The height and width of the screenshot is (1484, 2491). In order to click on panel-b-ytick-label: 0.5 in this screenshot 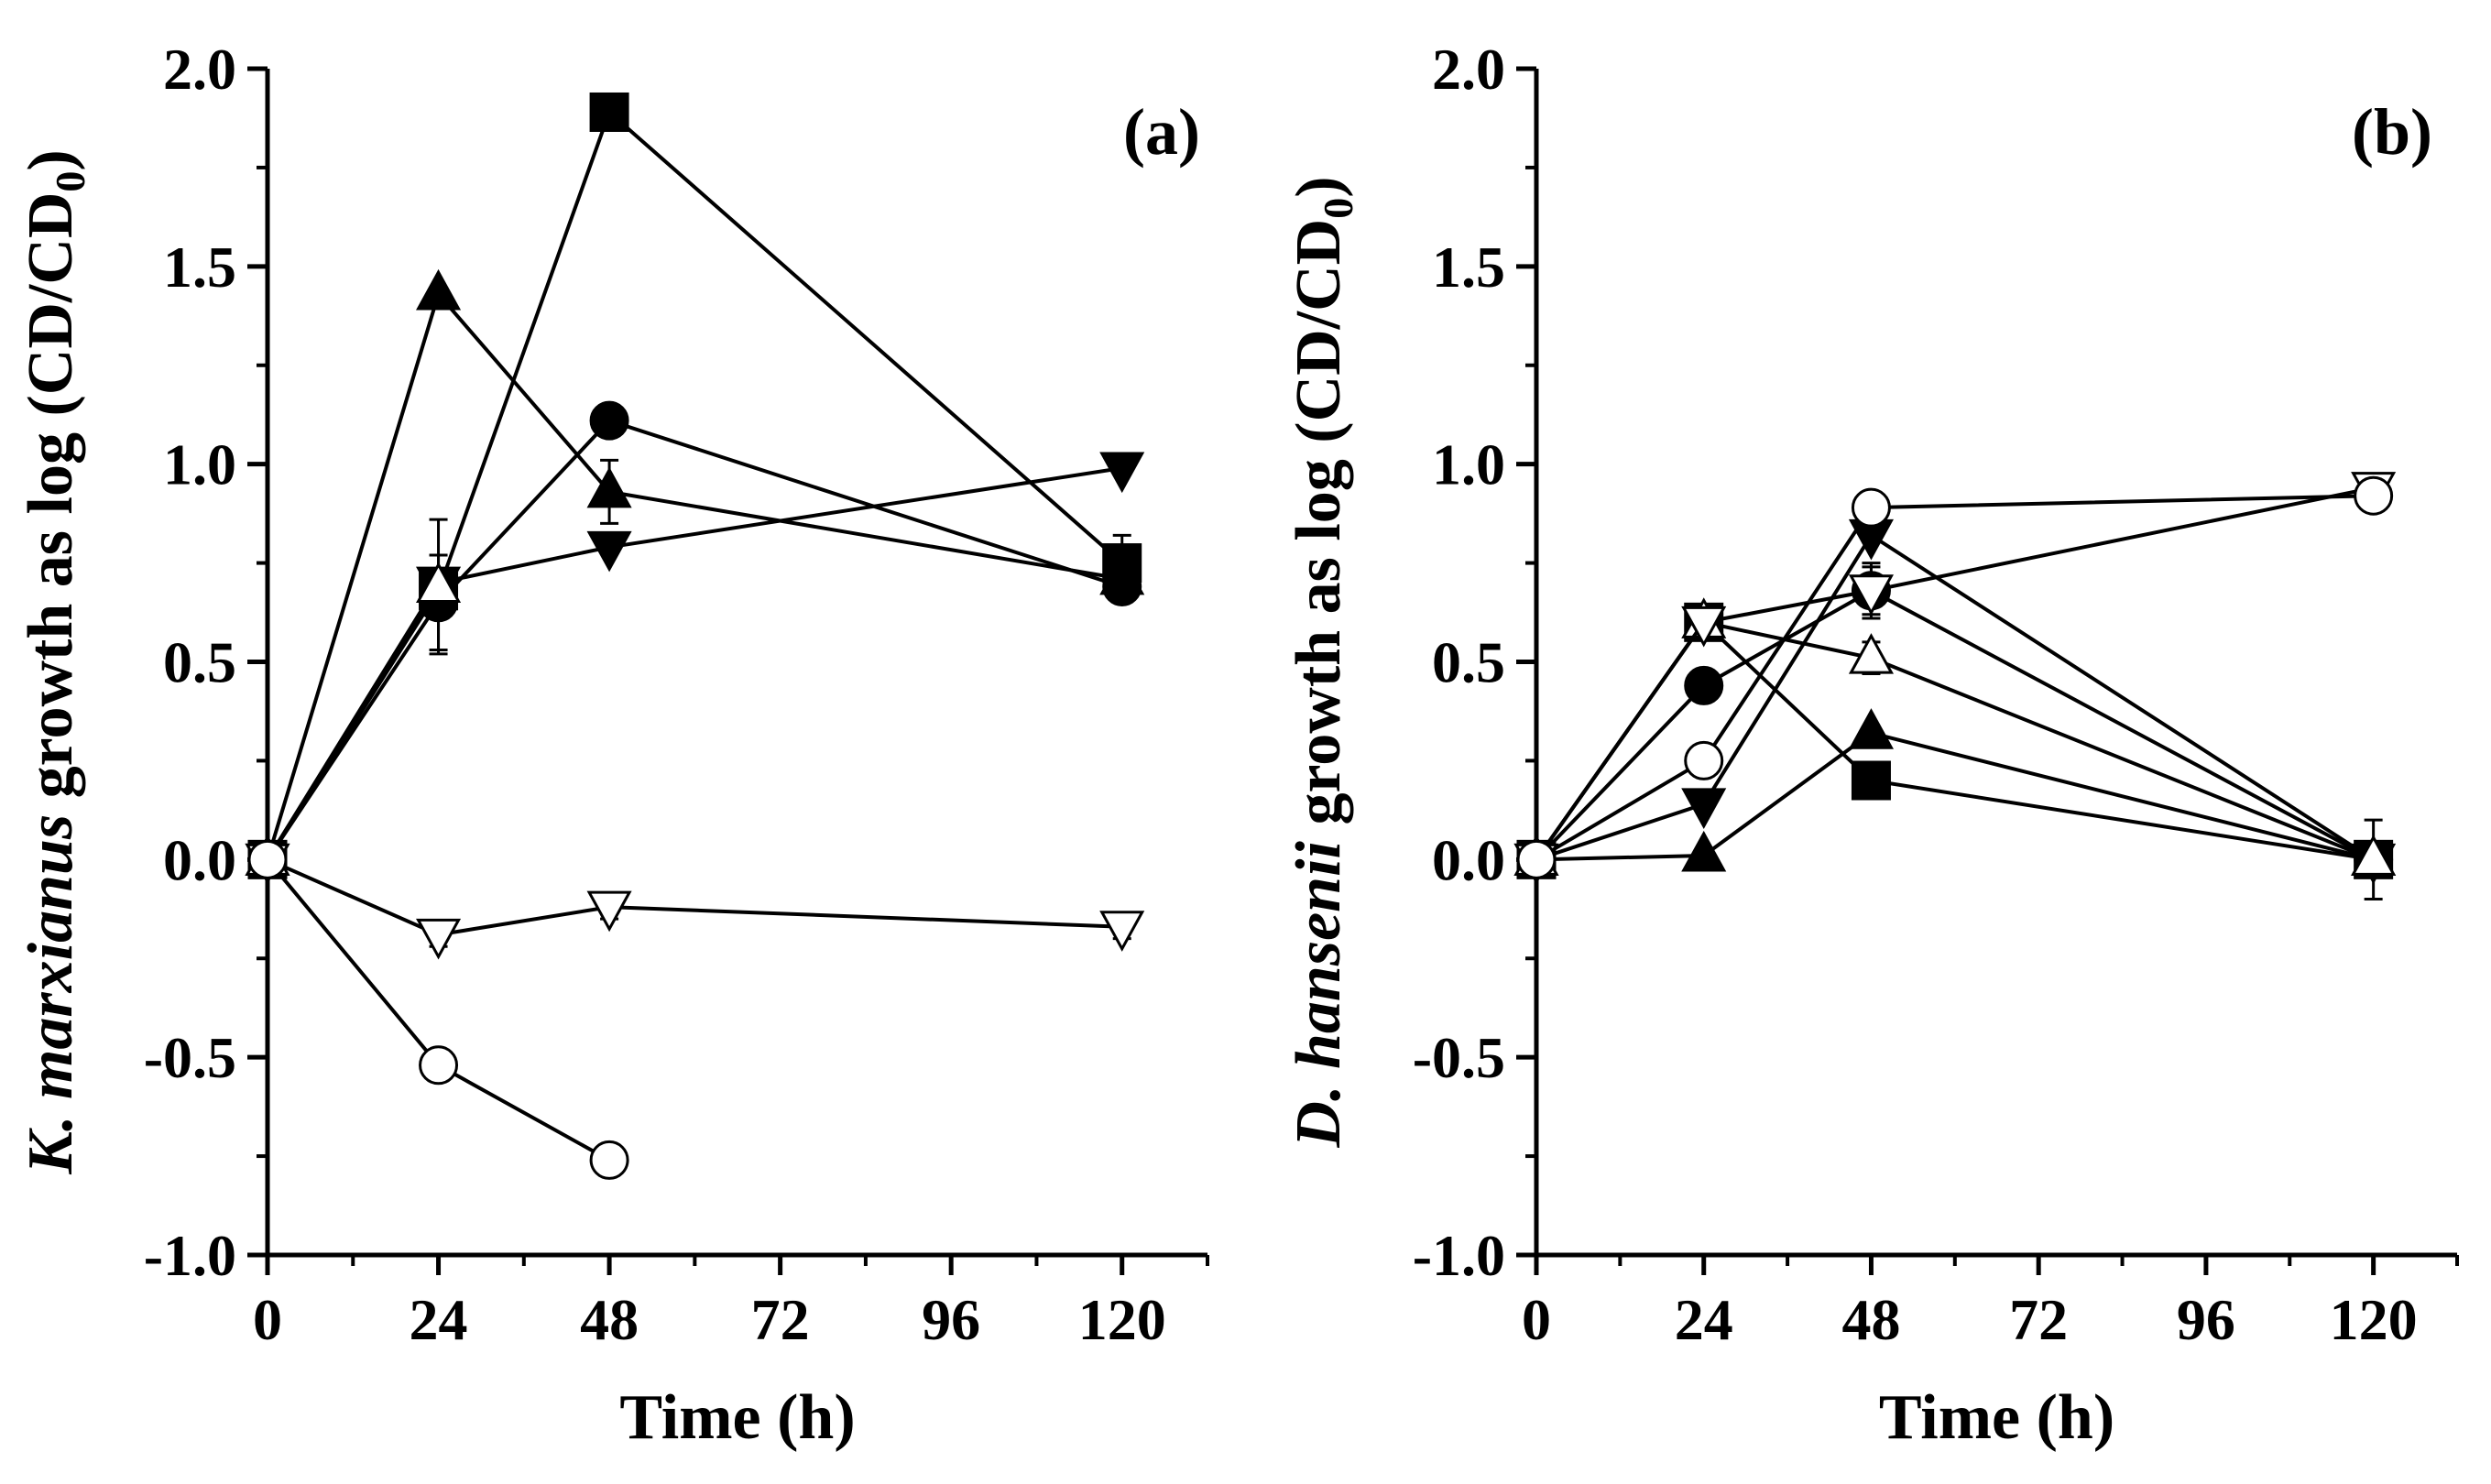, I will do `click(1468, 663)`.